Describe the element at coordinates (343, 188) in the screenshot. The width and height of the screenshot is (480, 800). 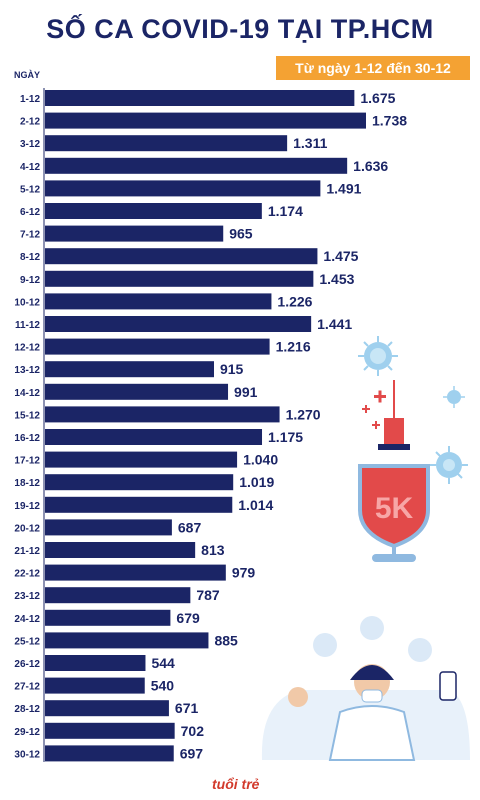
I see `value-label: 1.491` at that location.